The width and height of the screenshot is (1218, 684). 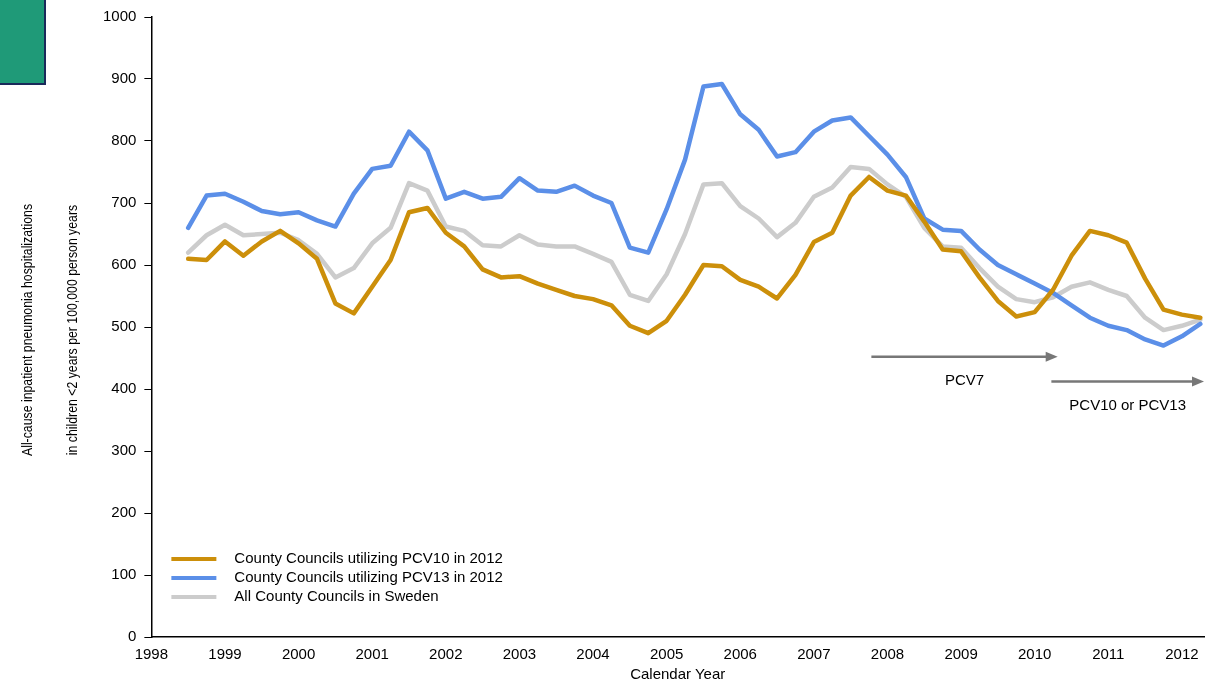 I want to click on y-tick-label: 600, so click(x=124, y=264).